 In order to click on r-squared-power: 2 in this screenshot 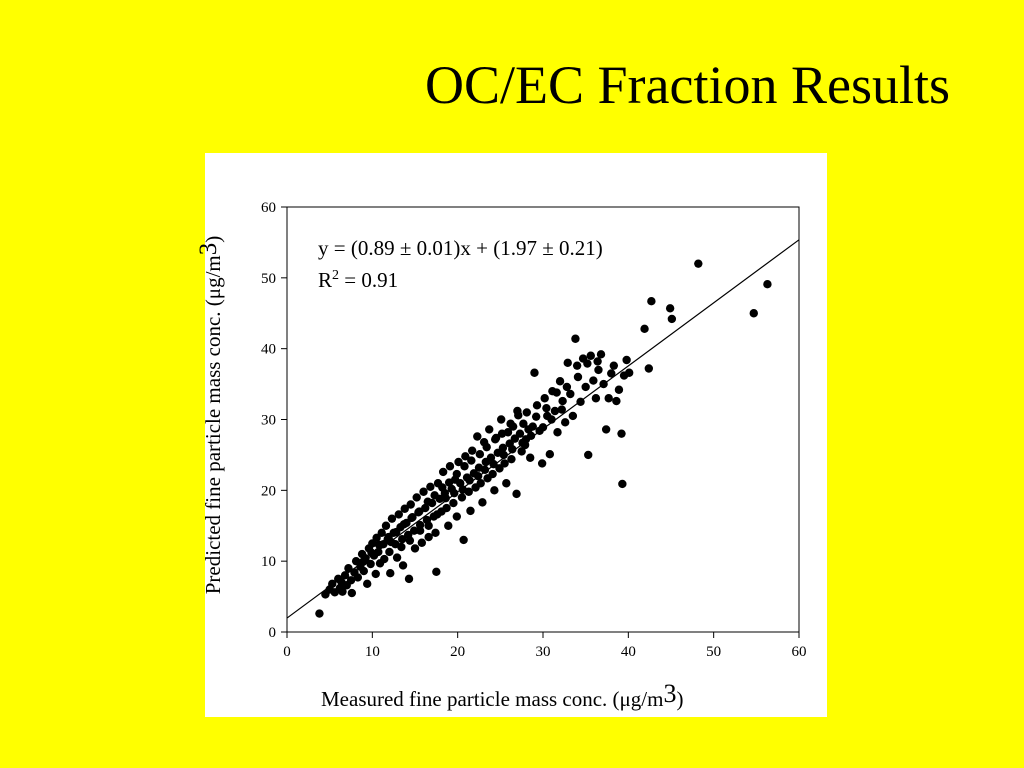, I will do `click(336, 275)`.